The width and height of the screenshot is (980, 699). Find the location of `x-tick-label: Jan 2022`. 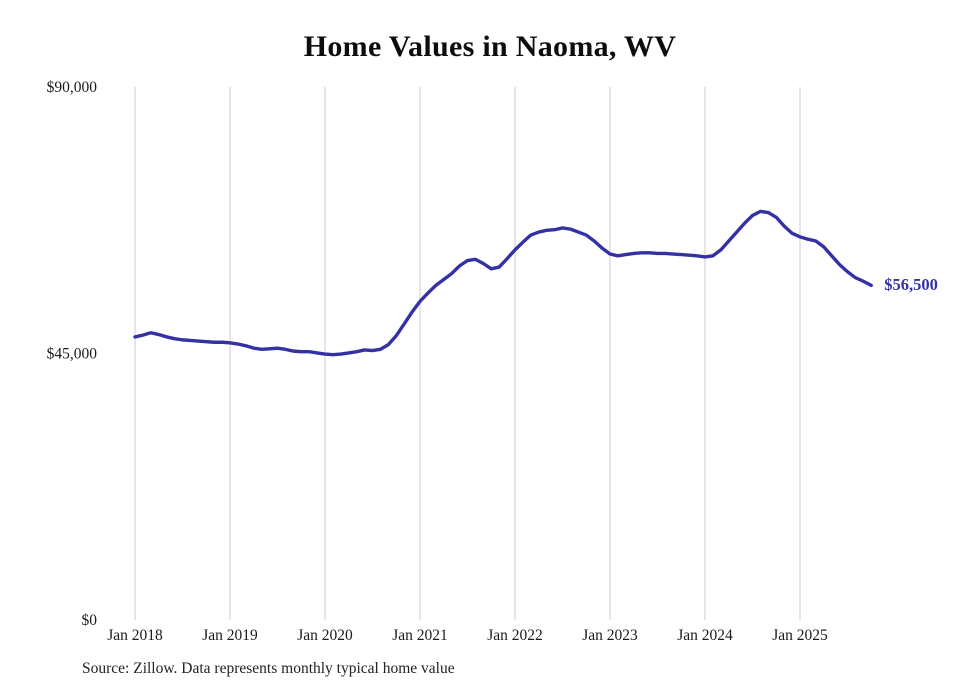

x-tick-label: Jan 2022 is located at coordinates (515, 635).